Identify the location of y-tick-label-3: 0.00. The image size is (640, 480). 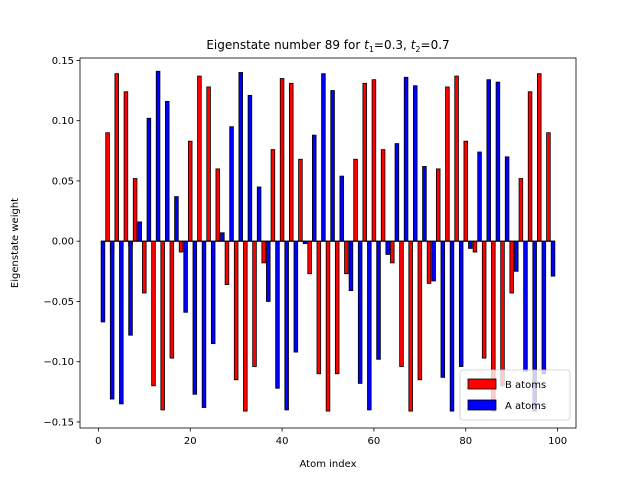
(63, 242).